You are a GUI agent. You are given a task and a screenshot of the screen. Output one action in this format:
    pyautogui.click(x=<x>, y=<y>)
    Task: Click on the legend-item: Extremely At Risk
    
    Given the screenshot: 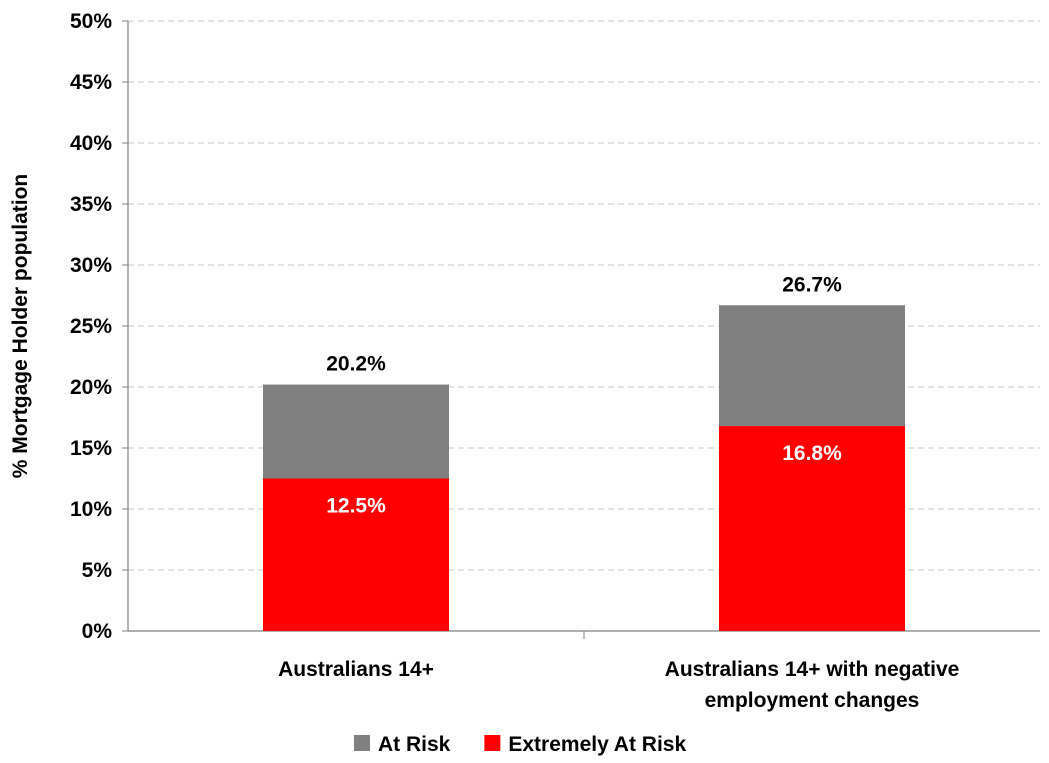 What is the action you would take?
    pyautogui.click(x=585, y=744)
    